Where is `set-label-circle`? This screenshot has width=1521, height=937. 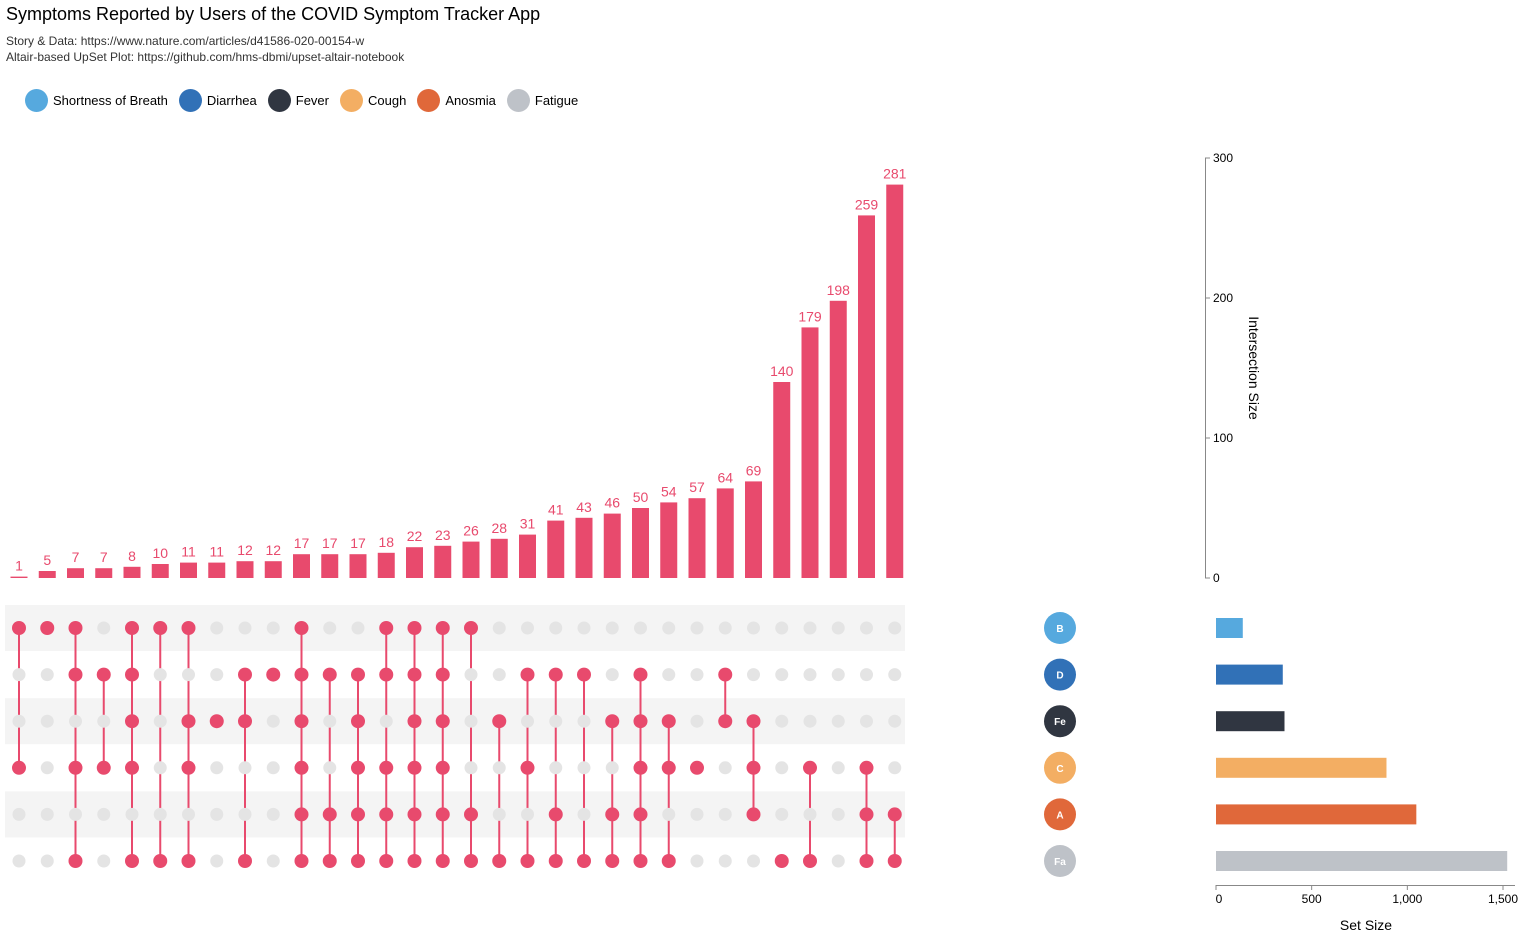
set-label-circle is located at coordinates (1060, 861).